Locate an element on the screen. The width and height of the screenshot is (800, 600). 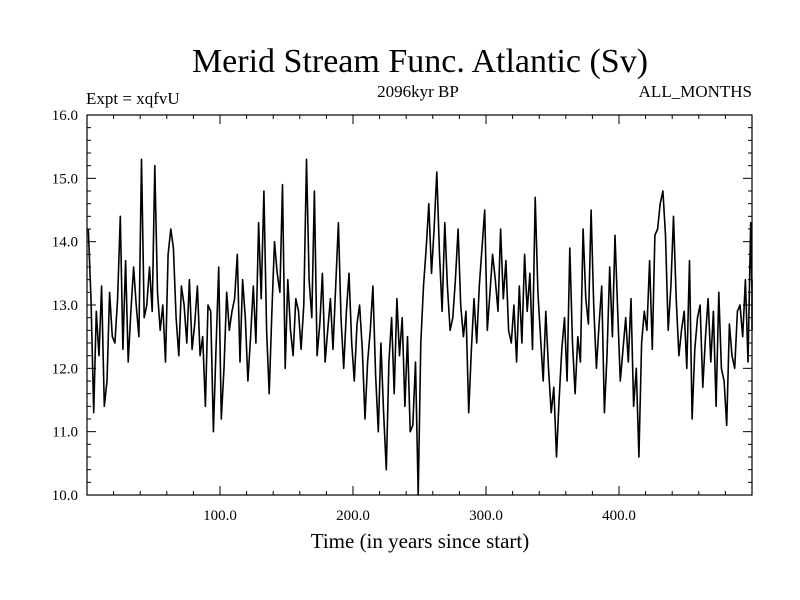
y-tick-label: 13.0 is located at coordinates (65, 306).